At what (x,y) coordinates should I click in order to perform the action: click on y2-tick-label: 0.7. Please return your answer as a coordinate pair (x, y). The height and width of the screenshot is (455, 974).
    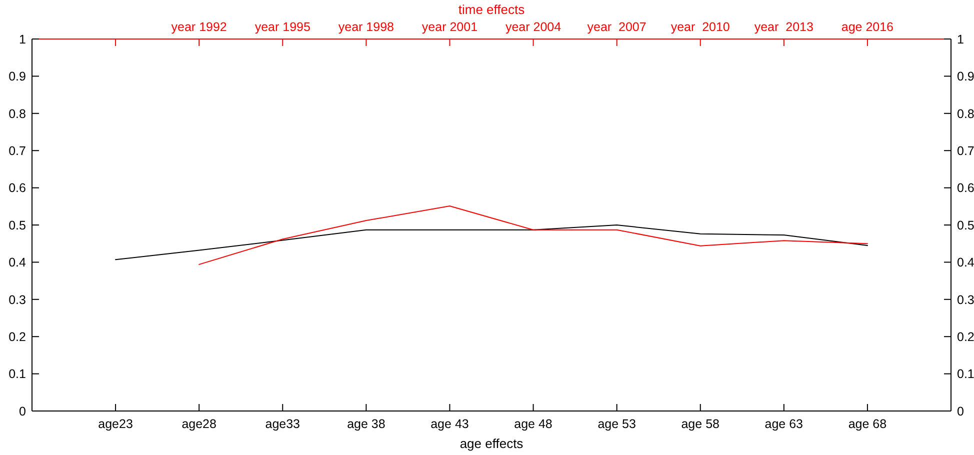
    Looking at the image, I should click on (965, 151).